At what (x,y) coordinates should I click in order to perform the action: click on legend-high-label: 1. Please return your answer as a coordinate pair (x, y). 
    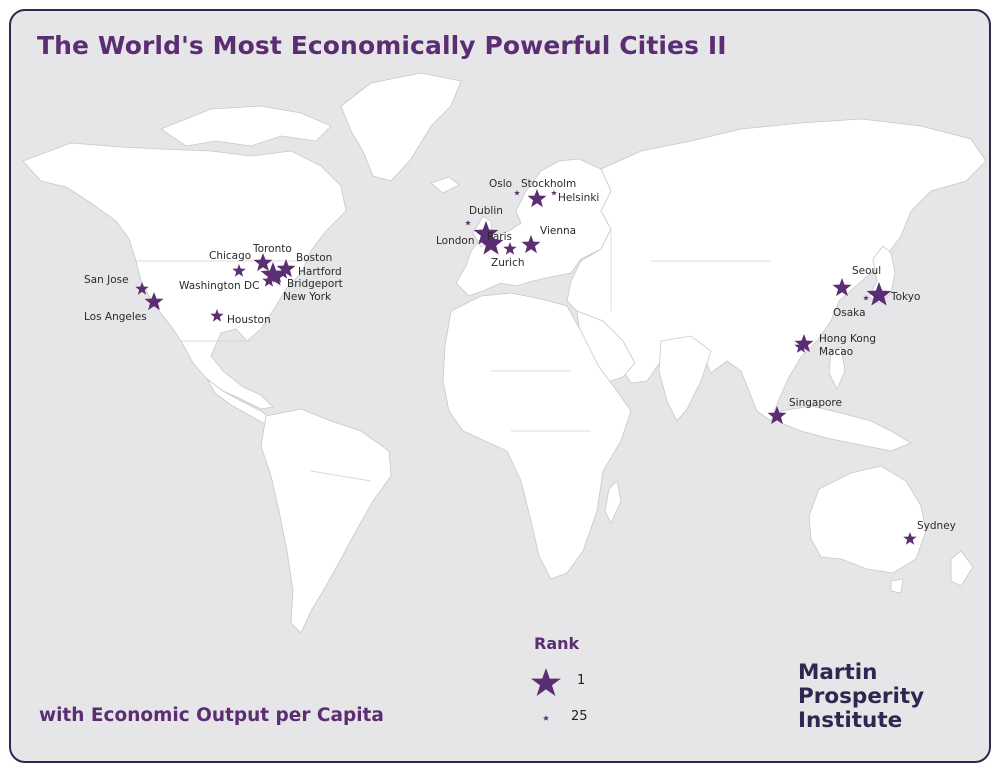
    Looking at the image, I should click on (581, 680).